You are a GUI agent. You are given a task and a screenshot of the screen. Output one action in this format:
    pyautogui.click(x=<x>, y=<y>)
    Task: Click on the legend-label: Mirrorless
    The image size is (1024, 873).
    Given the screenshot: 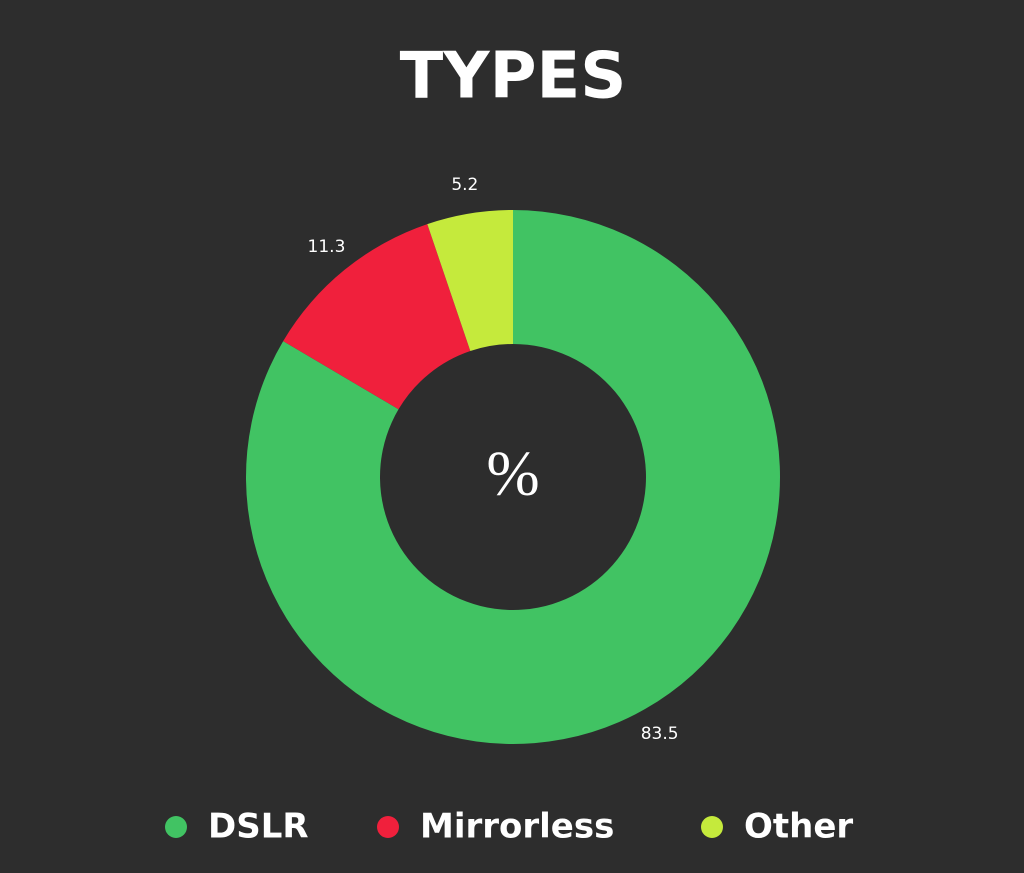 What is the action you would take?
    pyautogui.click(x=517, y=827)
    